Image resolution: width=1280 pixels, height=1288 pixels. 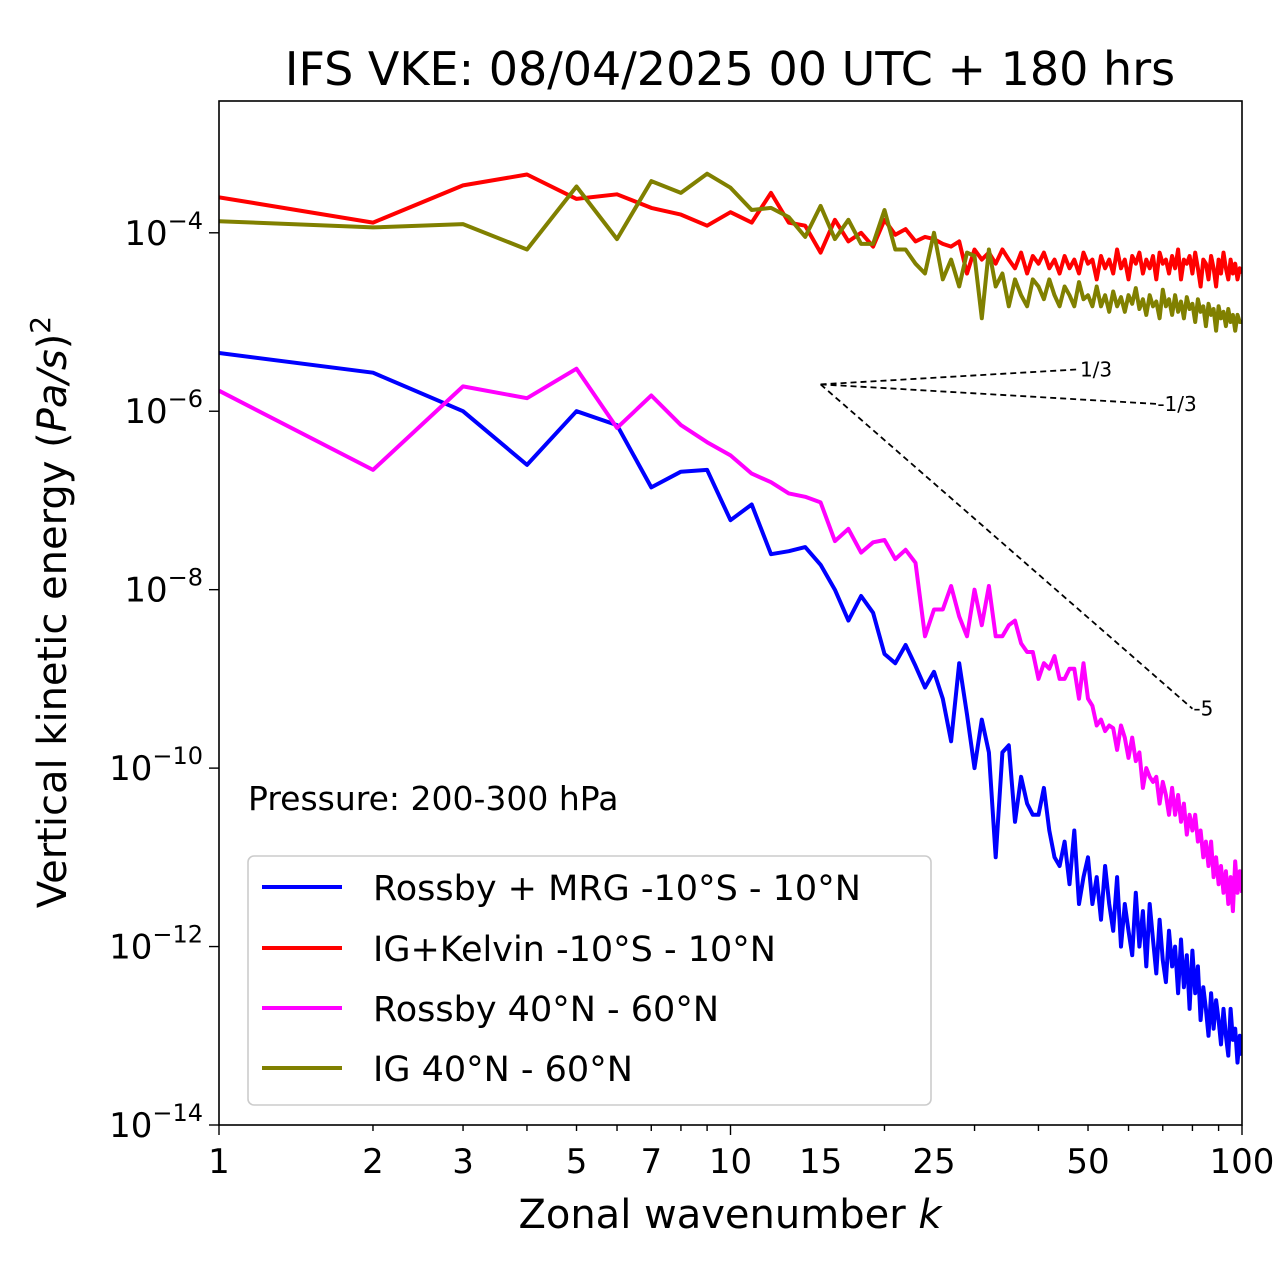 I want to click on x-tick-label-5: 5, so click(x=577, y=1162).